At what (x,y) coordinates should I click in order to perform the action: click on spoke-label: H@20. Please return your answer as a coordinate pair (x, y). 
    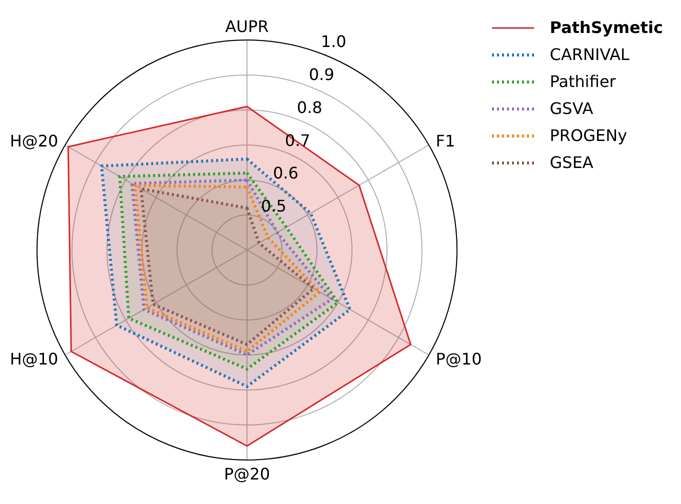
    Looking at the image, I should click on (34, 141).